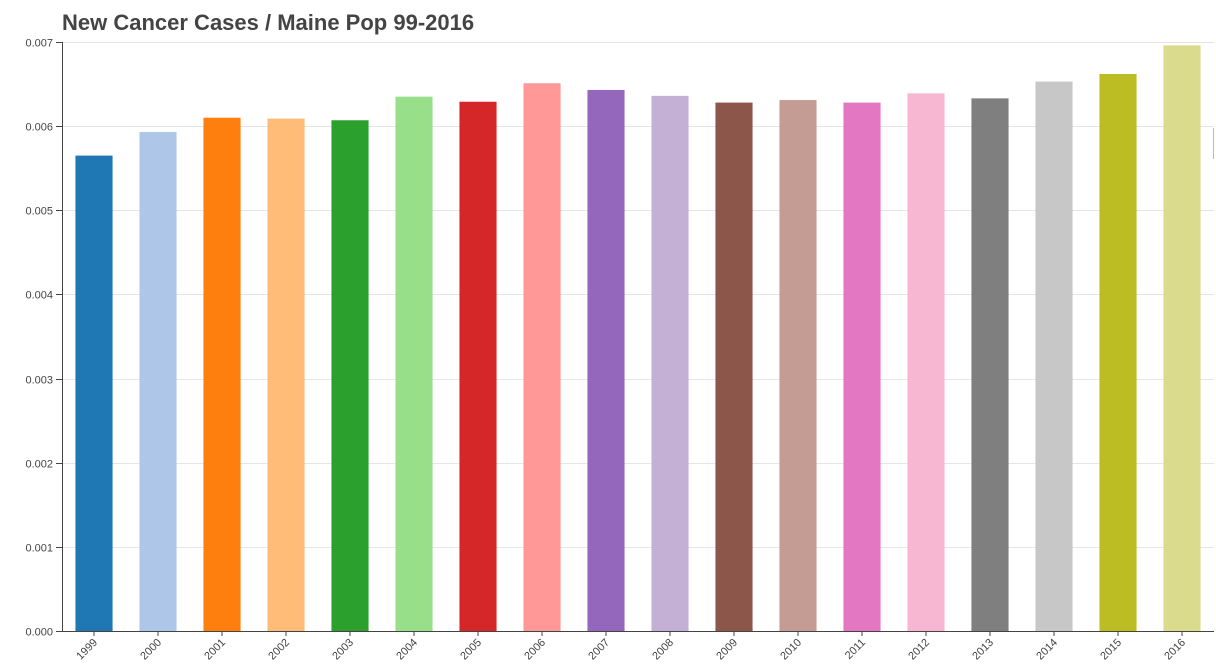 This screenshot has width=1216, height=666. Describe the element at coordinates (39, 212) in the screenshot. I see `y-tick-label: 0.005` at that location.